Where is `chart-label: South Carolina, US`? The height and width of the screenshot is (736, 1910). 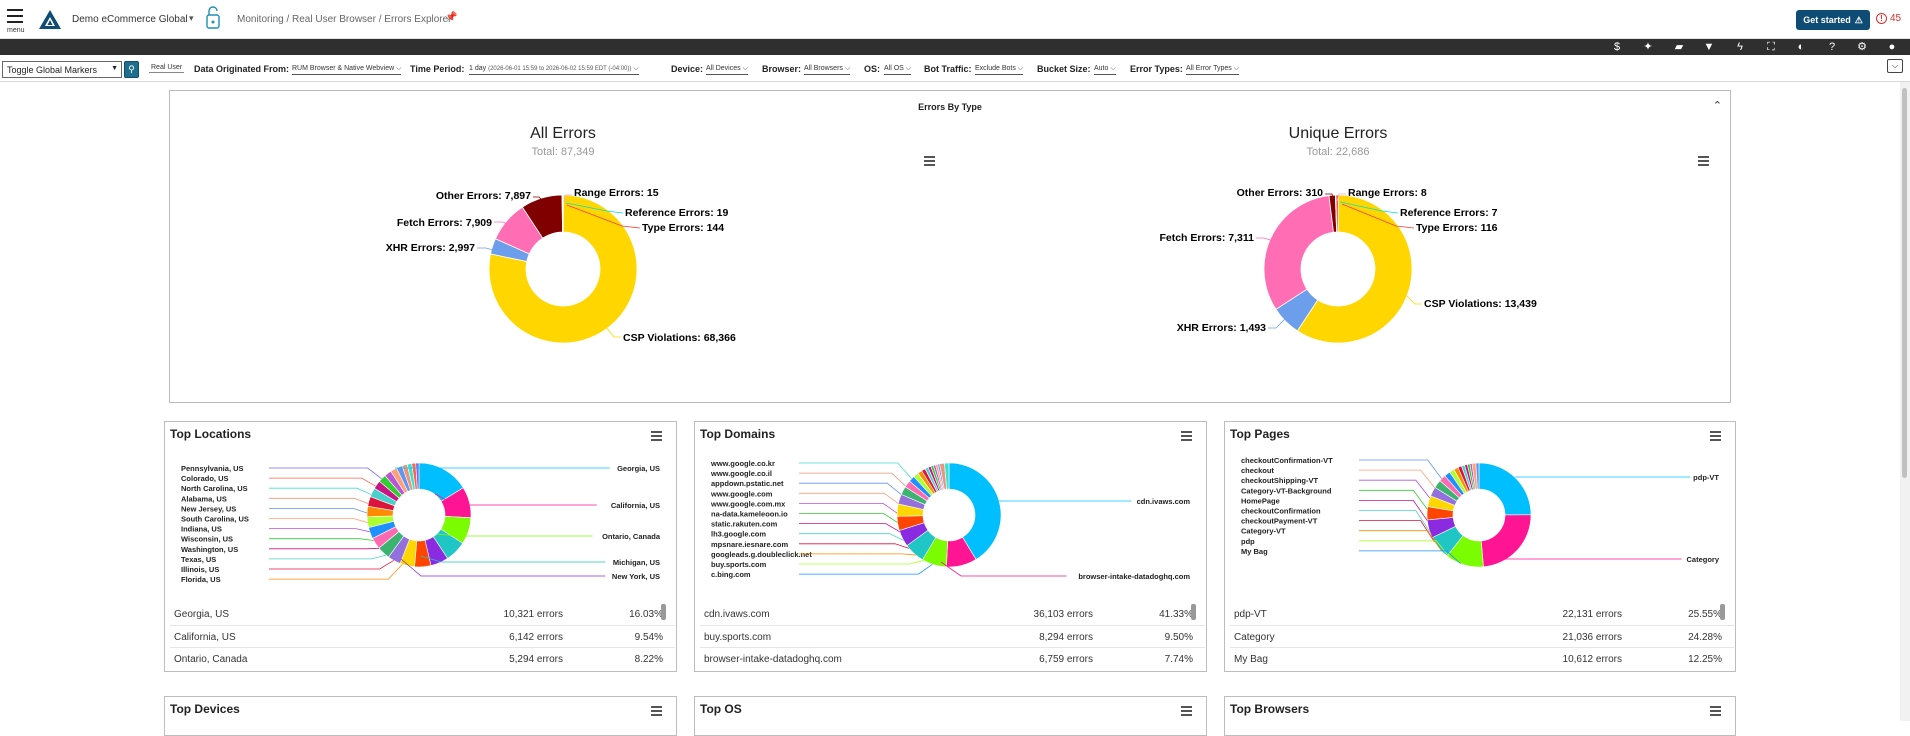 chart-label: South Carolina, US is located at coordinates (215, 519).